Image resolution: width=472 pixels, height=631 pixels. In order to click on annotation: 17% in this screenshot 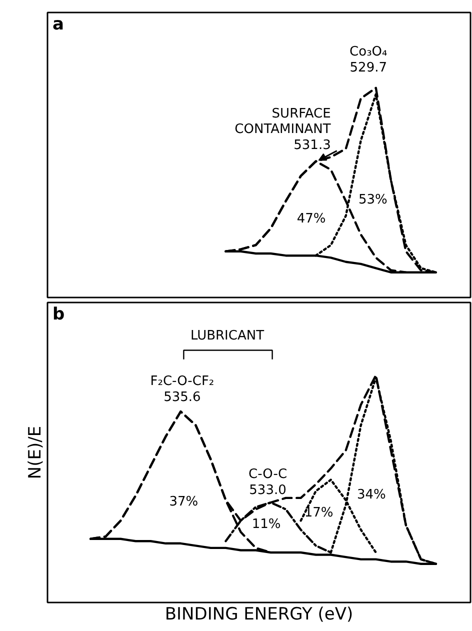, I will do `click(319, 513)`.